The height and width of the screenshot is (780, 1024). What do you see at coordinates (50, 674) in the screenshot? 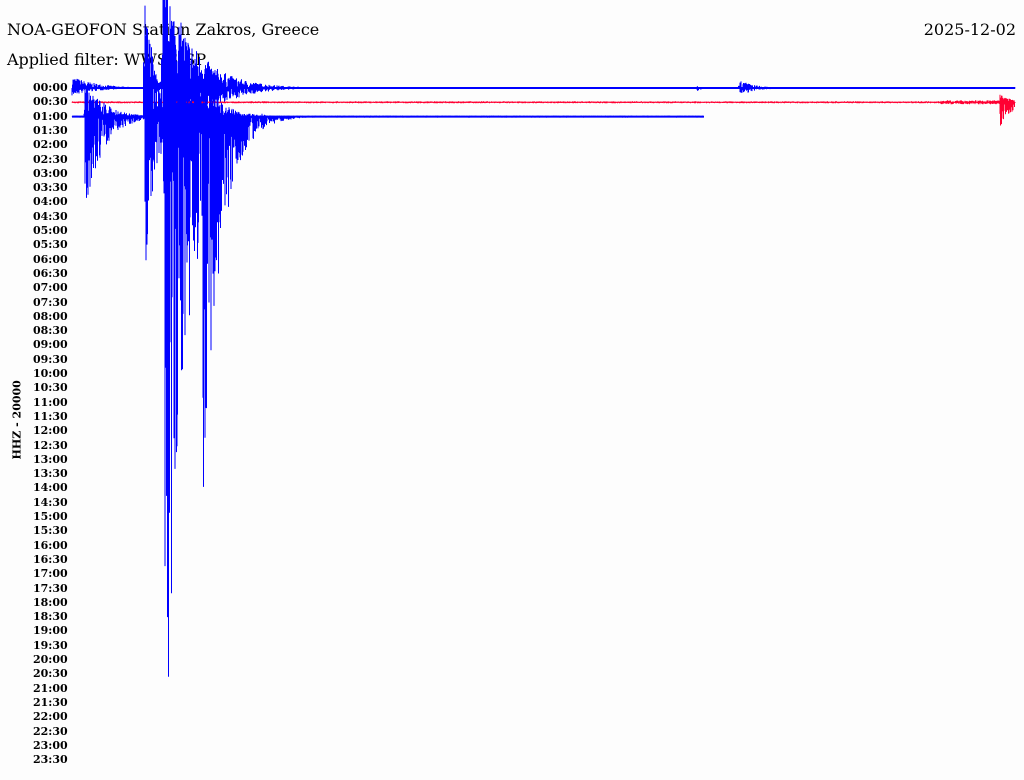
I see `row-label: 20:30` at bounding box center [50, 674].